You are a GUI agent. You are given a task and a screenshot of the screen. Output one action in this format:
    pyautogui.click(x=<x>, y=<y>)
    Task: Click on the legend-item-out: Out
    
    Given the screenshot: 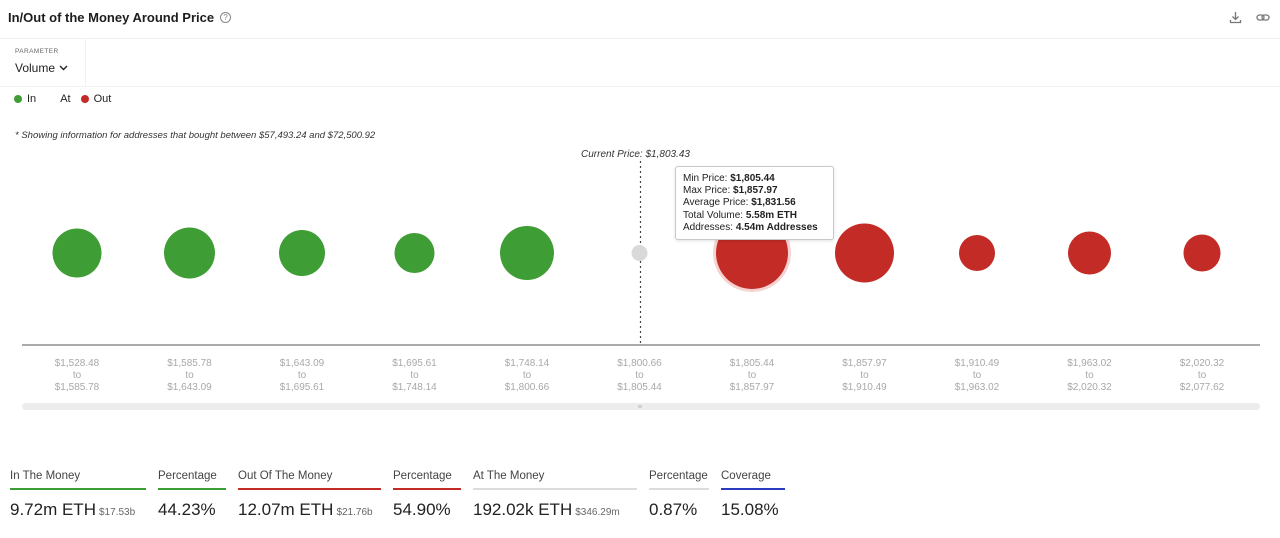 What is the action you would take?
    pyautogui.click(x=96, y=99)
    